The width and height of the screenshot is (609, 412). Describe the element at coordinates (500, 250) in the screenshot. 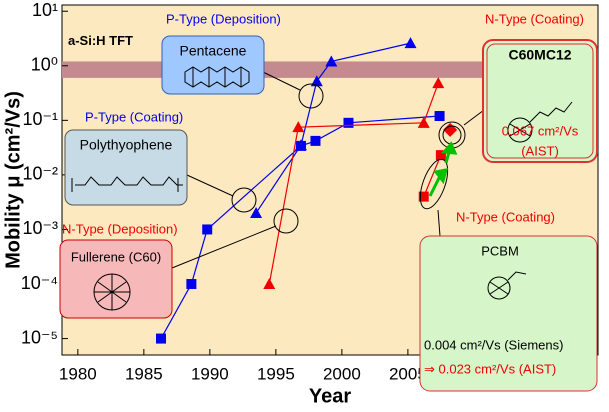

I see `annotation: PCBM` at that location.